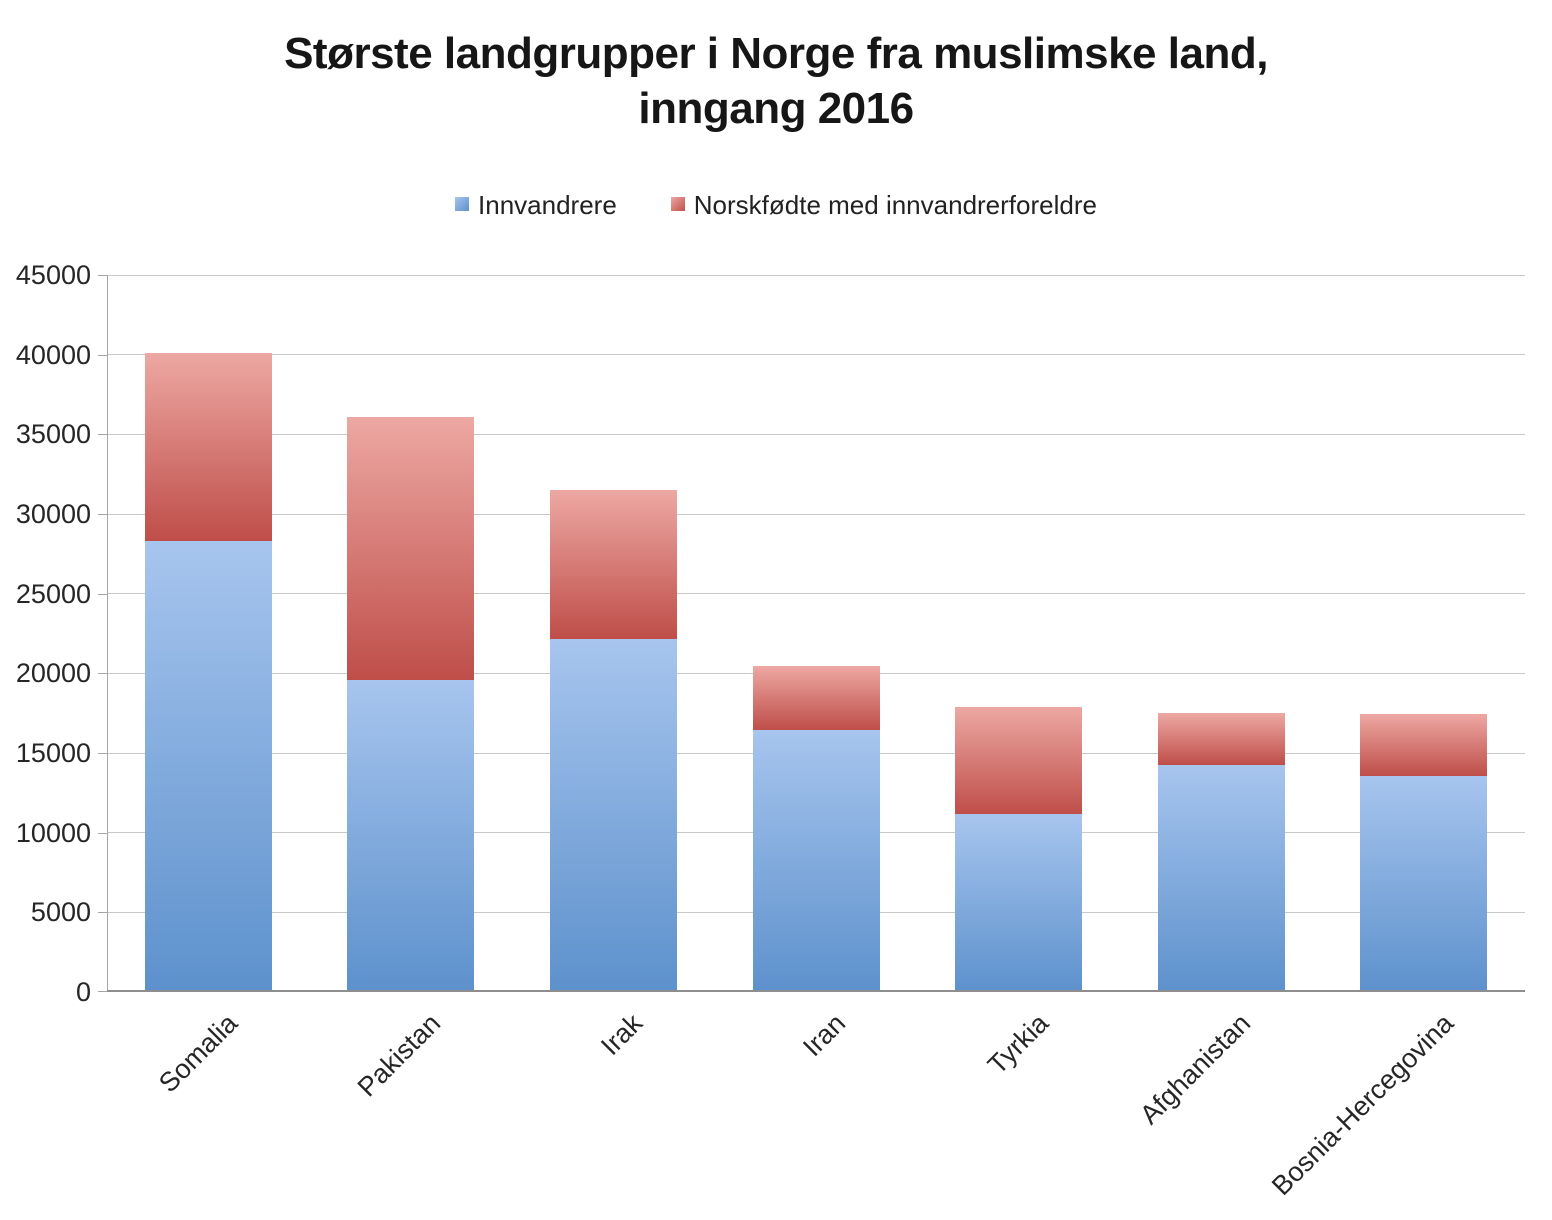 The width and height of the screenshot is (1552, 1220). Describe the element at coordinates (776, 109) in the screenshot. I see `chart-title-line2: inngang 2016` at that location.